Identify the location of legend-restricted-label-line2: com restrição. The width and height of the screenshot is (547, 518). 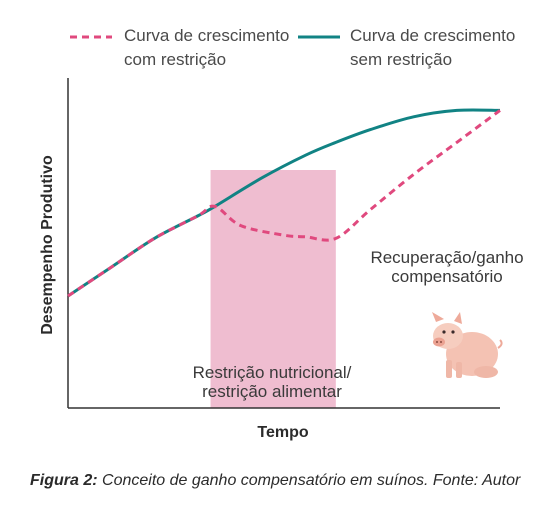
(175, 59).